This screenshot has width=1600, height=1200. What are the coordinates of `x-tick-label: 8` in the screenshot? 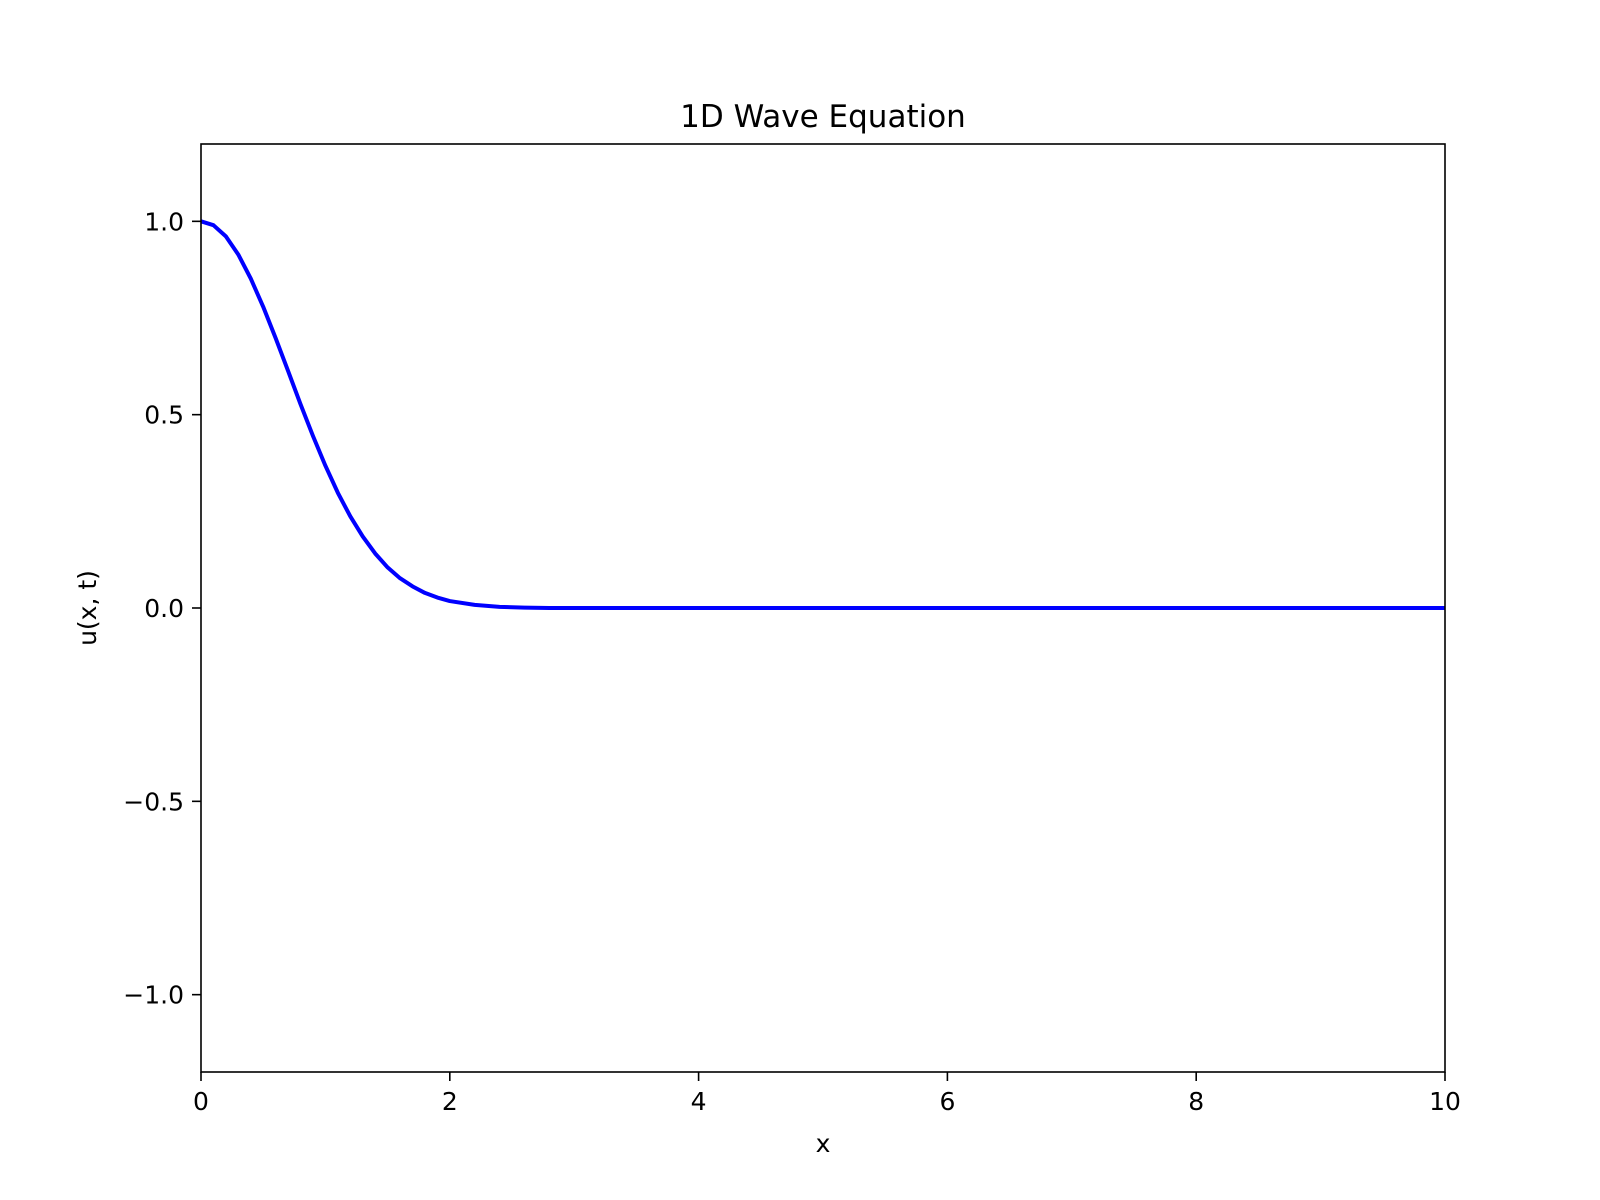 It's located at (1196, 1101).